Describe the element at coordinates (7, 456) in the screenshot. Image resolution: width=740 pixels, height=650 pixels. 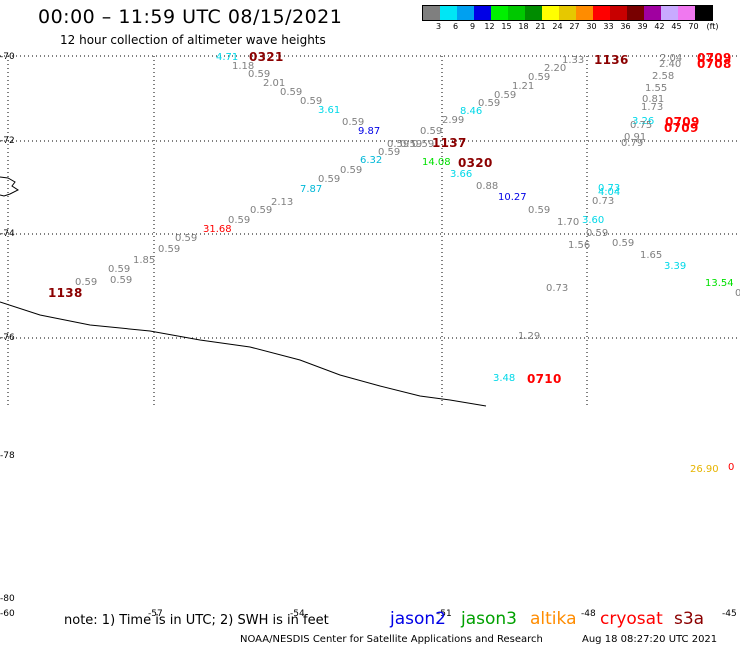
I see `lat-label: -78` at that location.